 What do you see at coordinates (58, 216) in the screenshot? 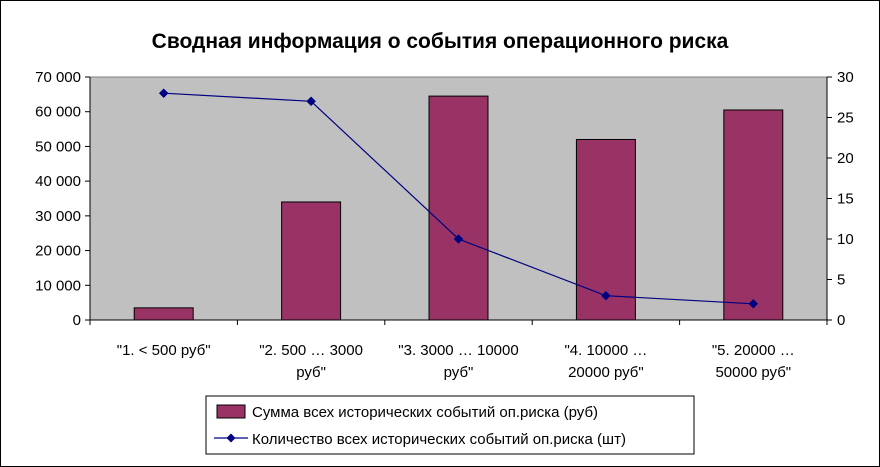
I see `y-left-tick-label: 30 000` at bounding box center [58, 216].